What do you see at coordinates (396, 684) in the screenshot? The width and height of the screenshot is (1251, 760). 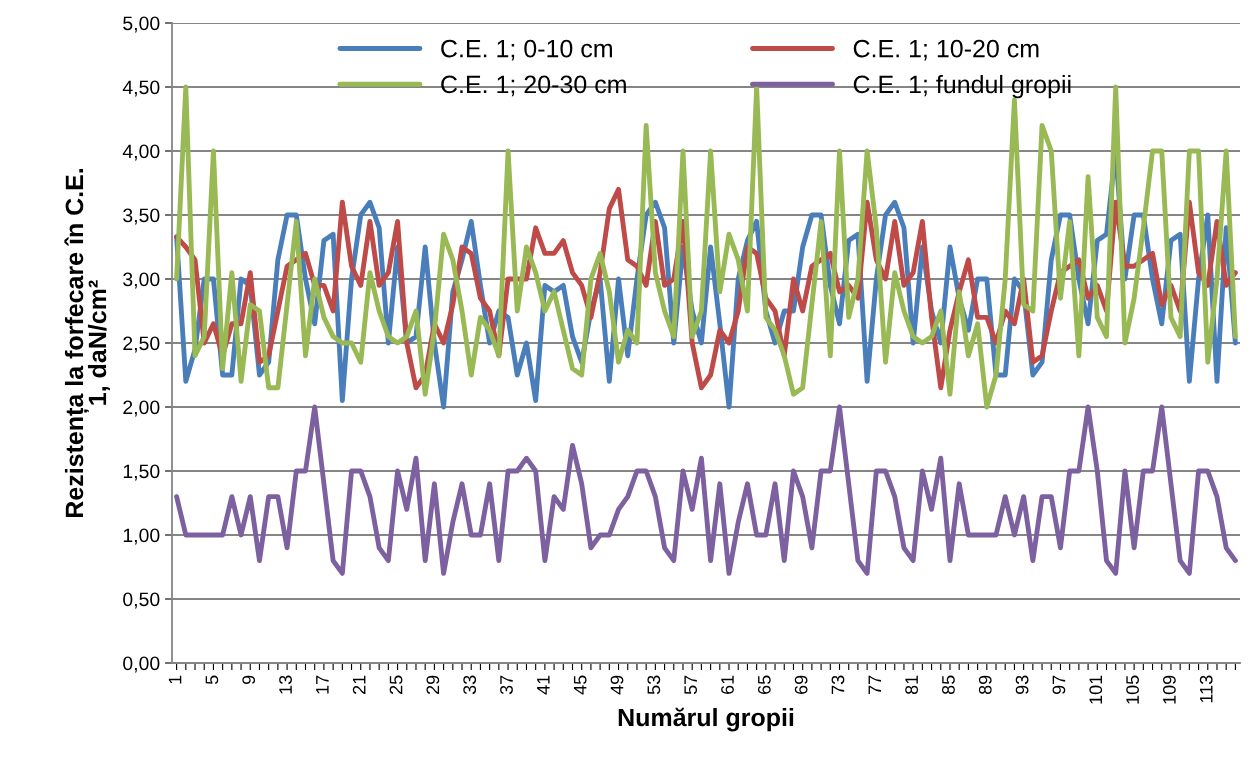 I see `x-tick-label: 25` at bounding box center [396, 684].